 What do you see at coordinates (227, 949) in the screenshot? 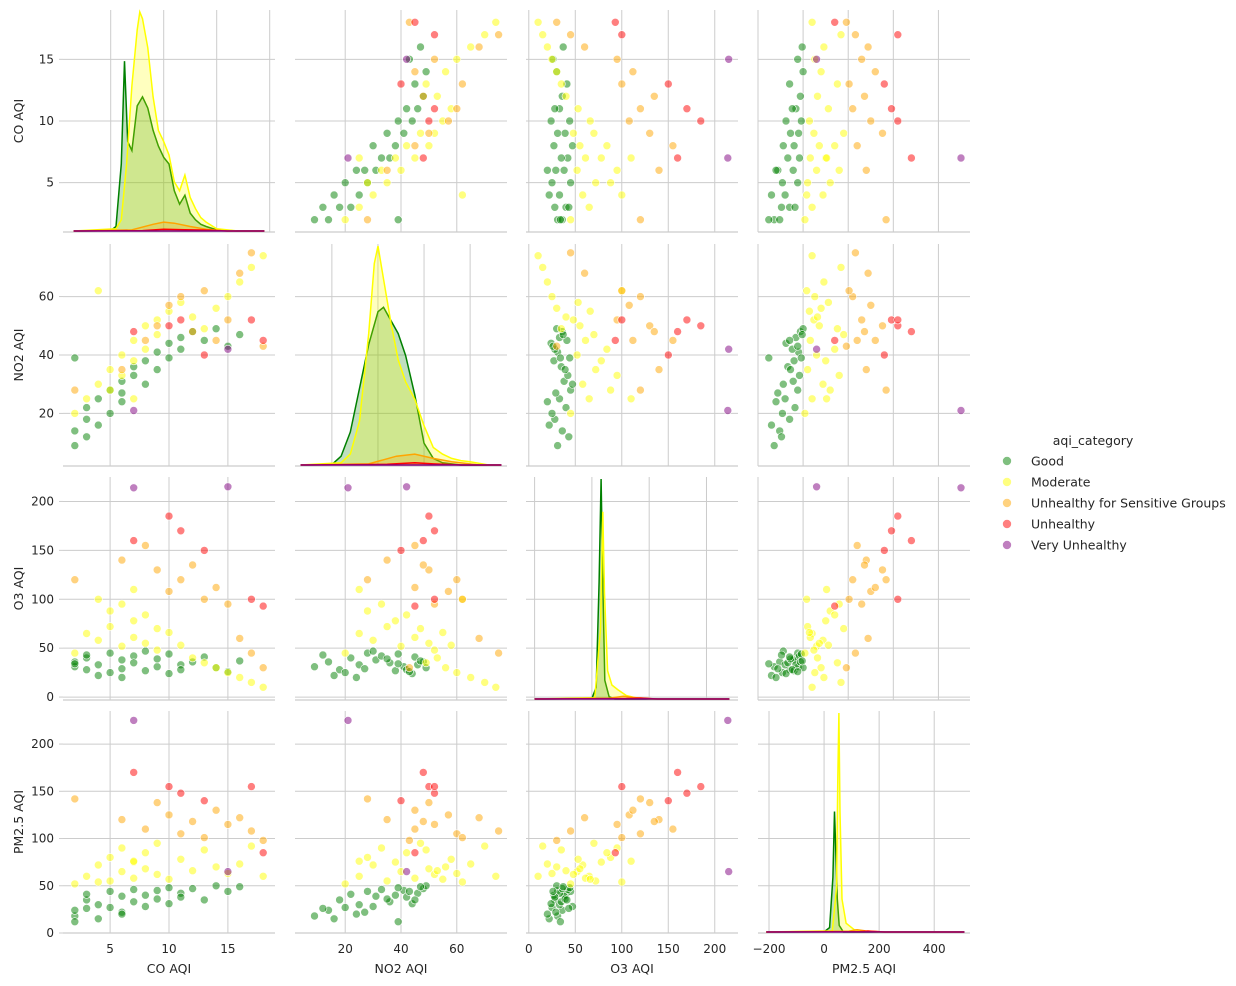
I see `x-tick-label: 15` at bounding box center [227, 949].